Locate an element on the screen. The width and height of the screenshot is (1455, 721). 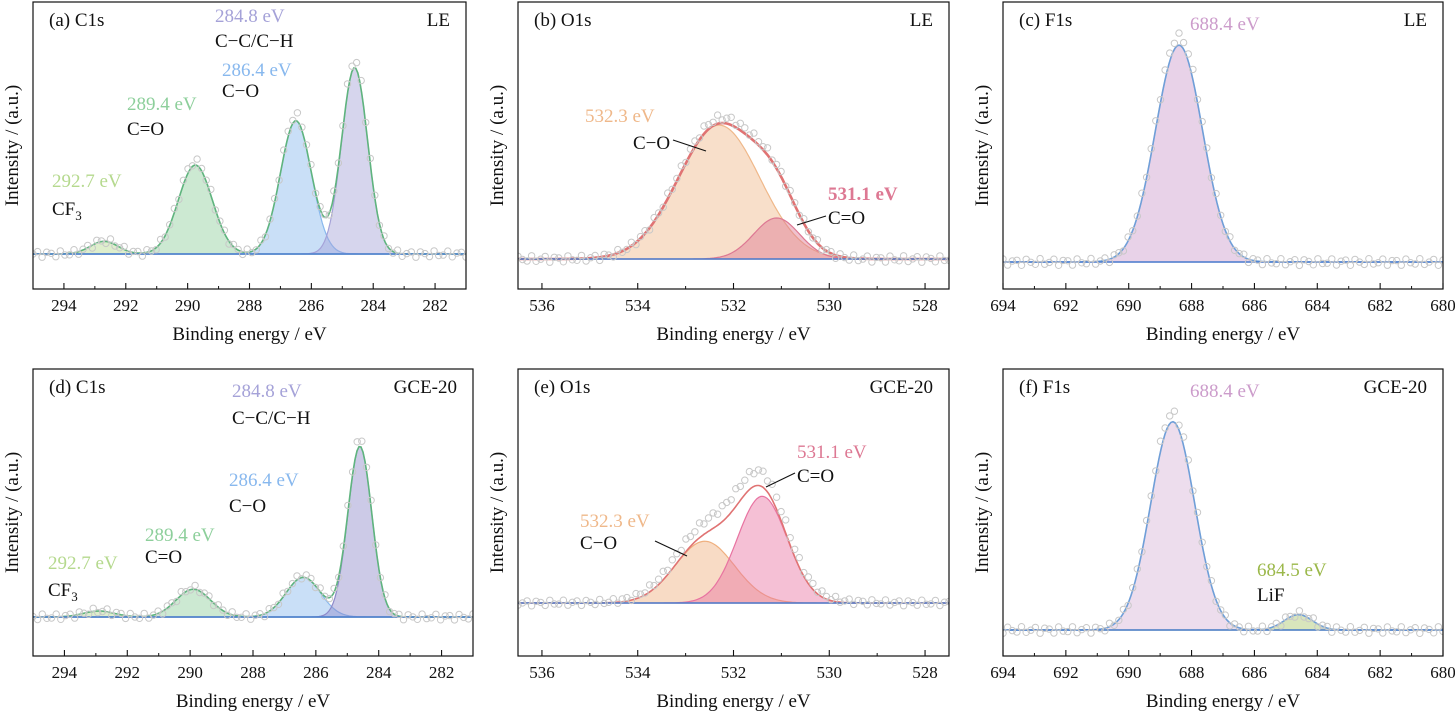
sample-label: GCE-20 is located at coordinates (425, 387).